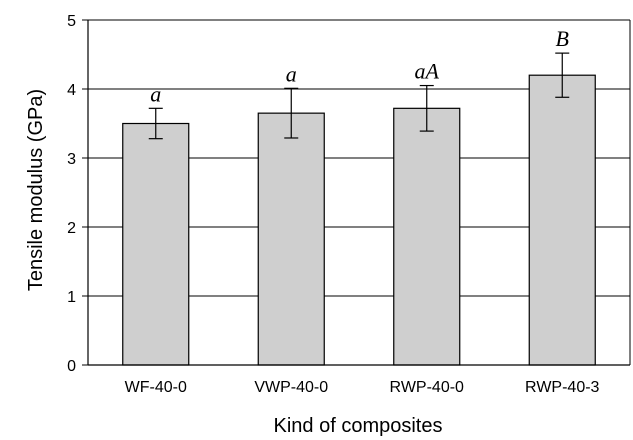 The image size is (633, 440). What do you see at coordinates (362, 387) in the screenshot?
I see `x-tick-labels: WF-40-0 VWP-40-0 RWP-40-0 RWP-40-3` at bounding box center [362, 387].